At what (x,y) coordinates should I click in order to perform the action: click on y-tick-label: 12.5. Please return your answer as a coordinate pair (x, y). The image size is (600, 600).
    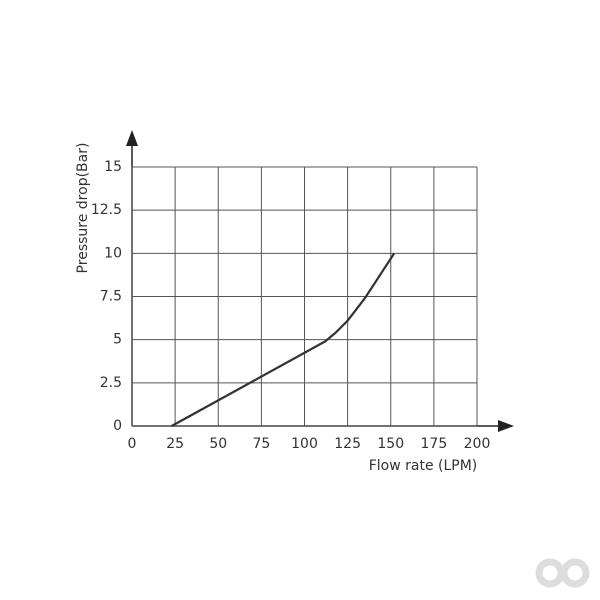
    Looking at the image, I should click on (106, 210).